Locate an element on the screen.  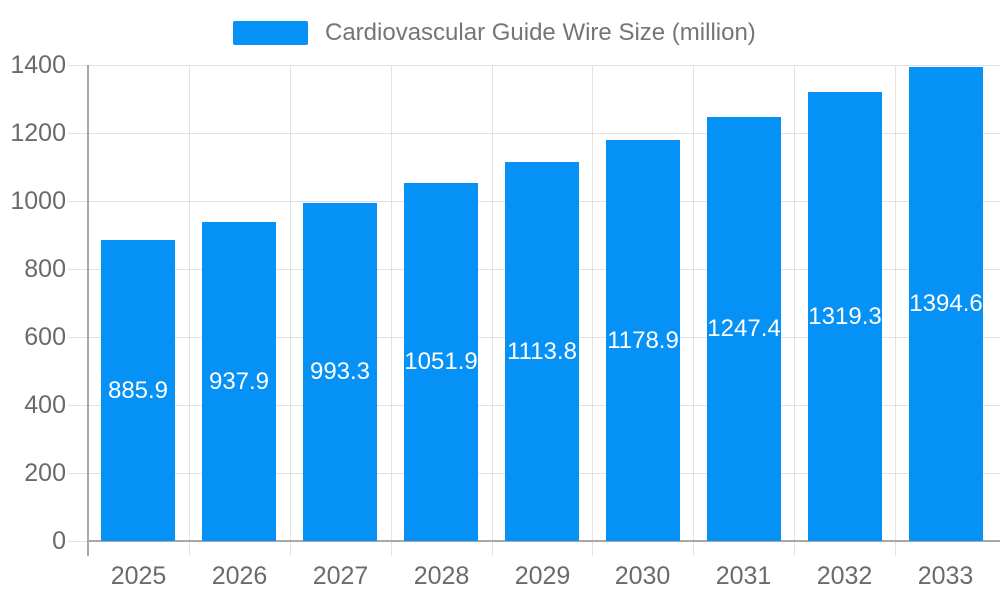
legend-item: Cardiovascular Guide Wire Size (million) is located at coordinates (494, 33).